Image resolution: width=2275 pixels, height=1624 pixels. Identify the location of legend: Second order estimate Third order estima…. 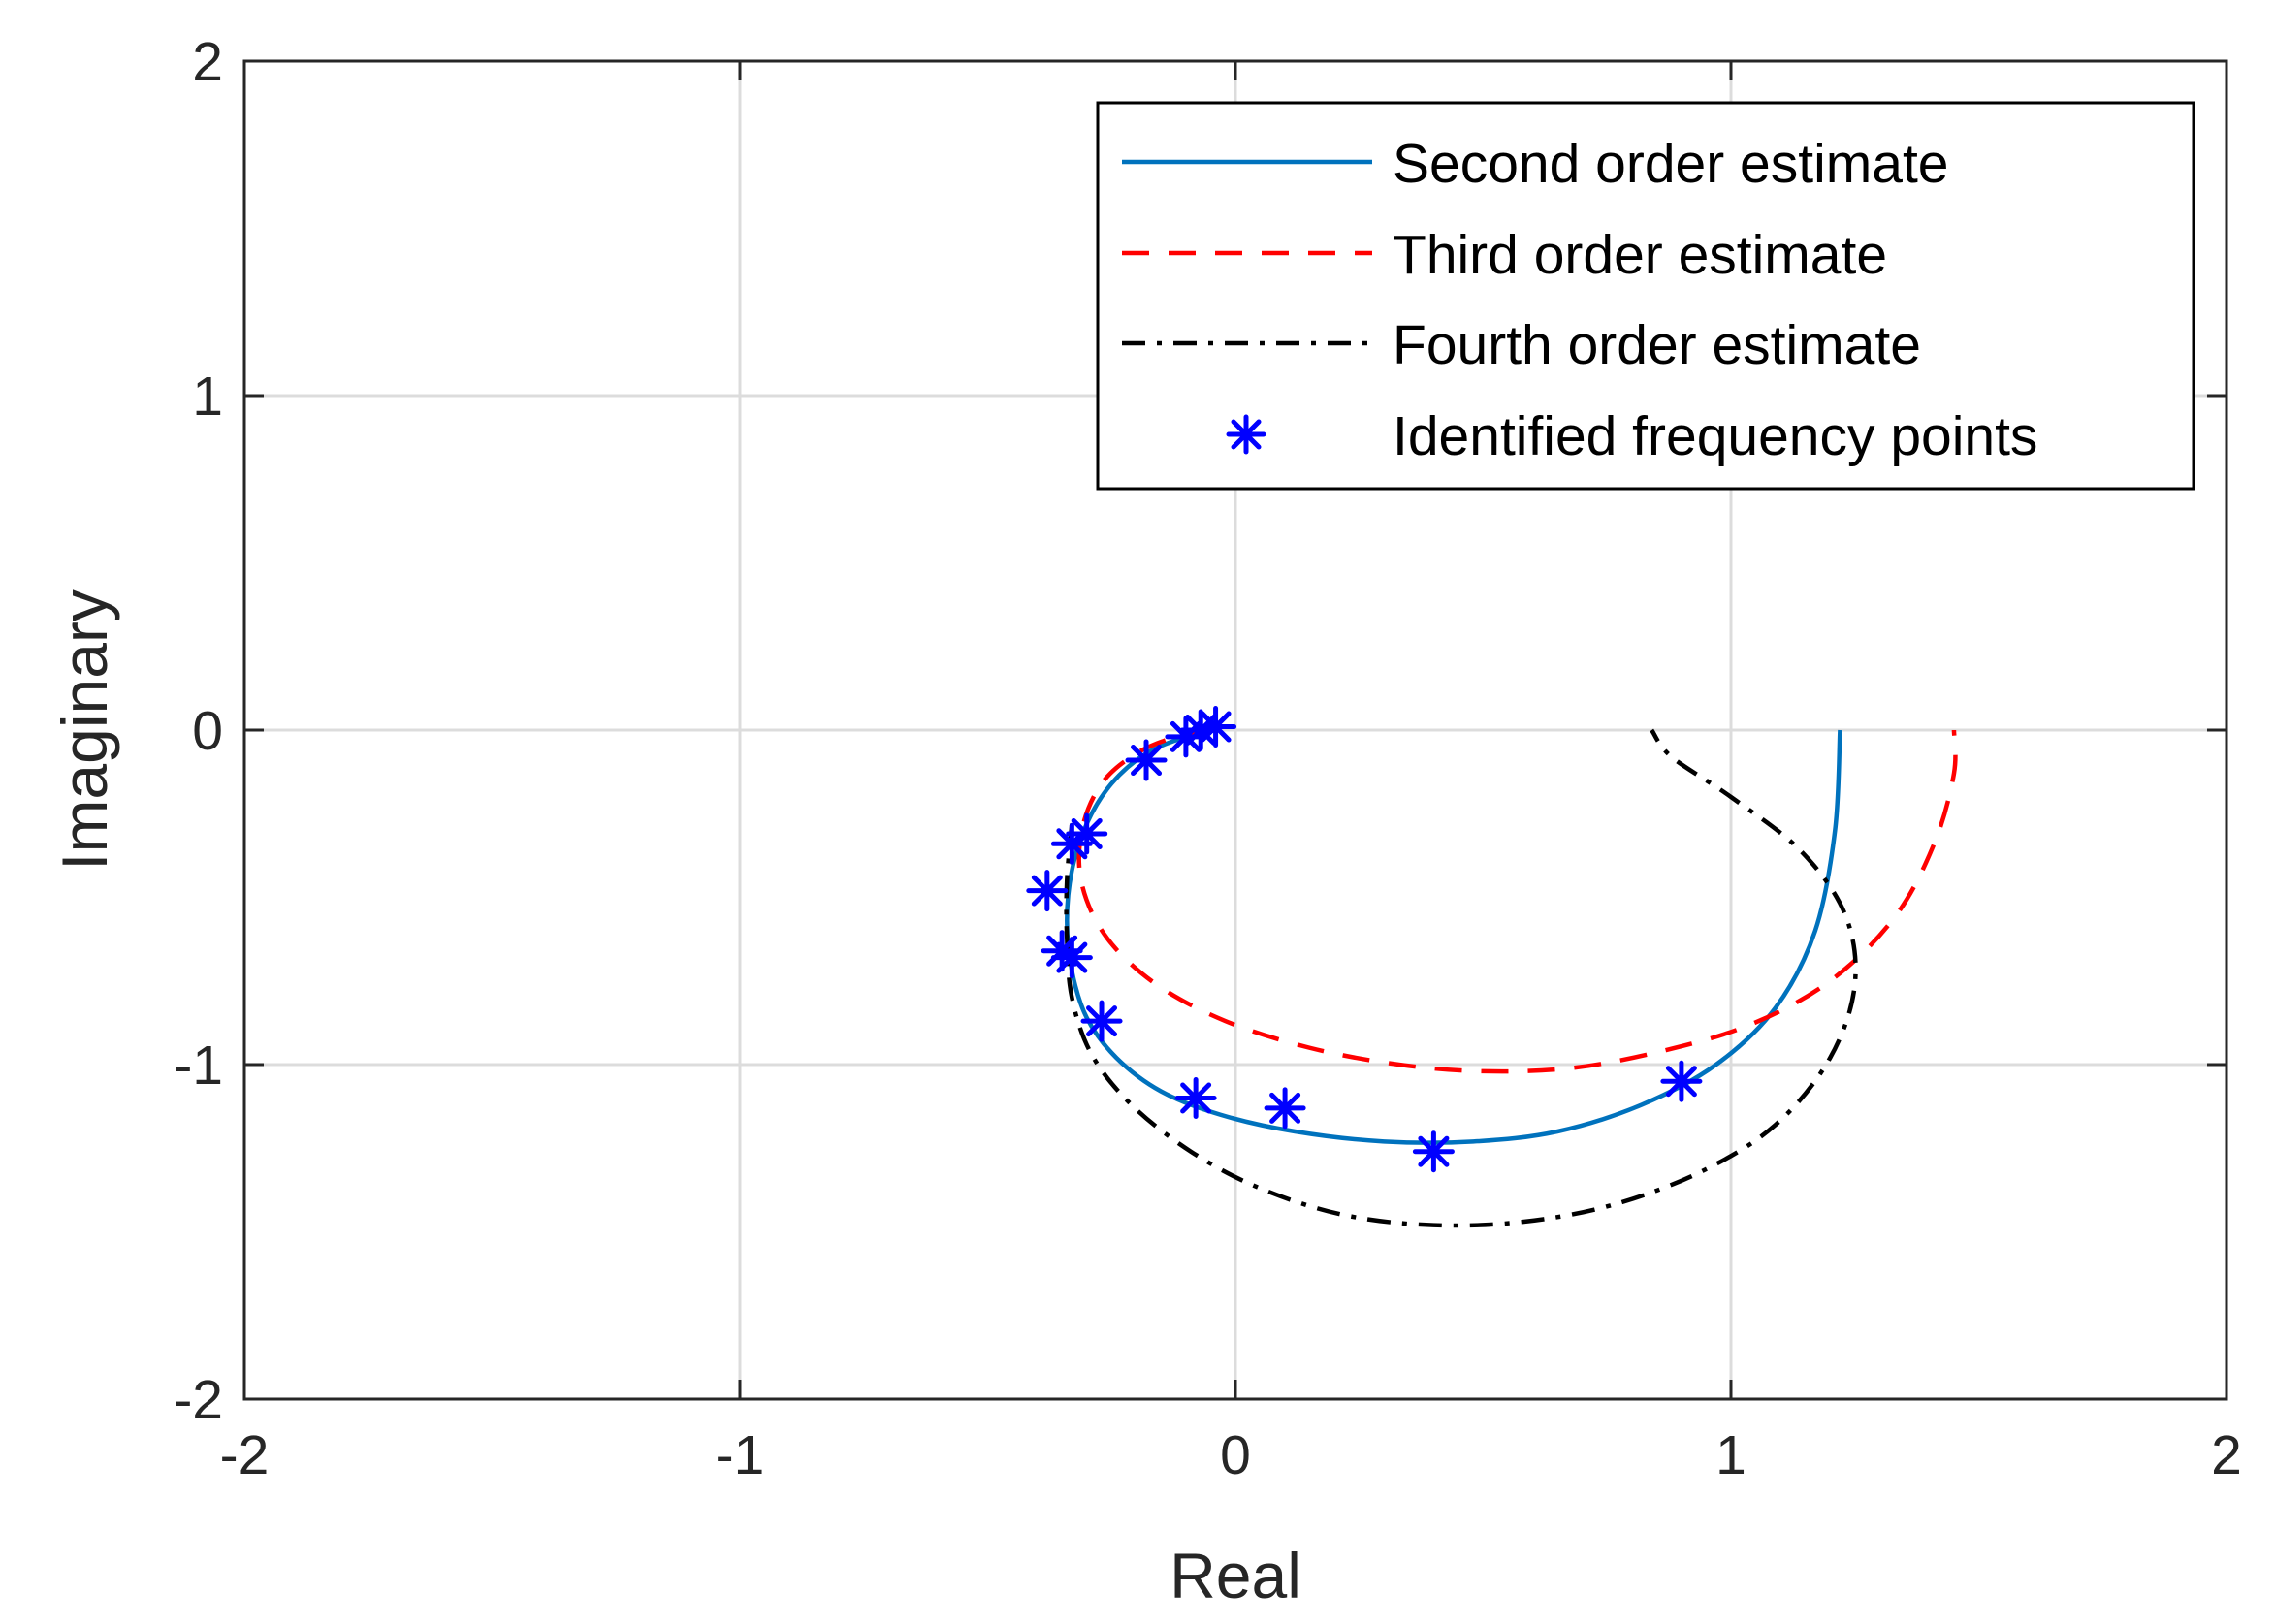
(1646, 296).